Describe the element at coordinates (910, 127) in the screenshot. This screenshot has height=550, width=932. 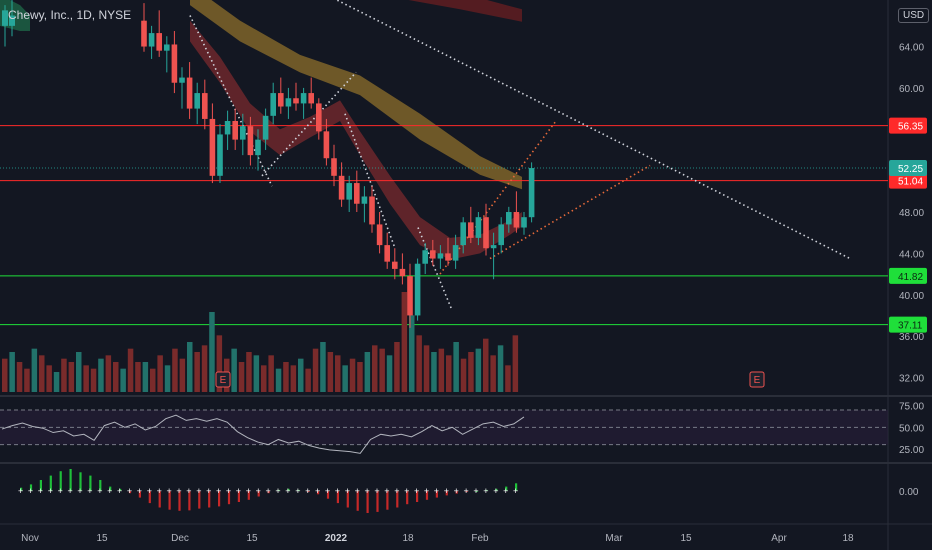
I see `level-price-label: 56.35` at that location.